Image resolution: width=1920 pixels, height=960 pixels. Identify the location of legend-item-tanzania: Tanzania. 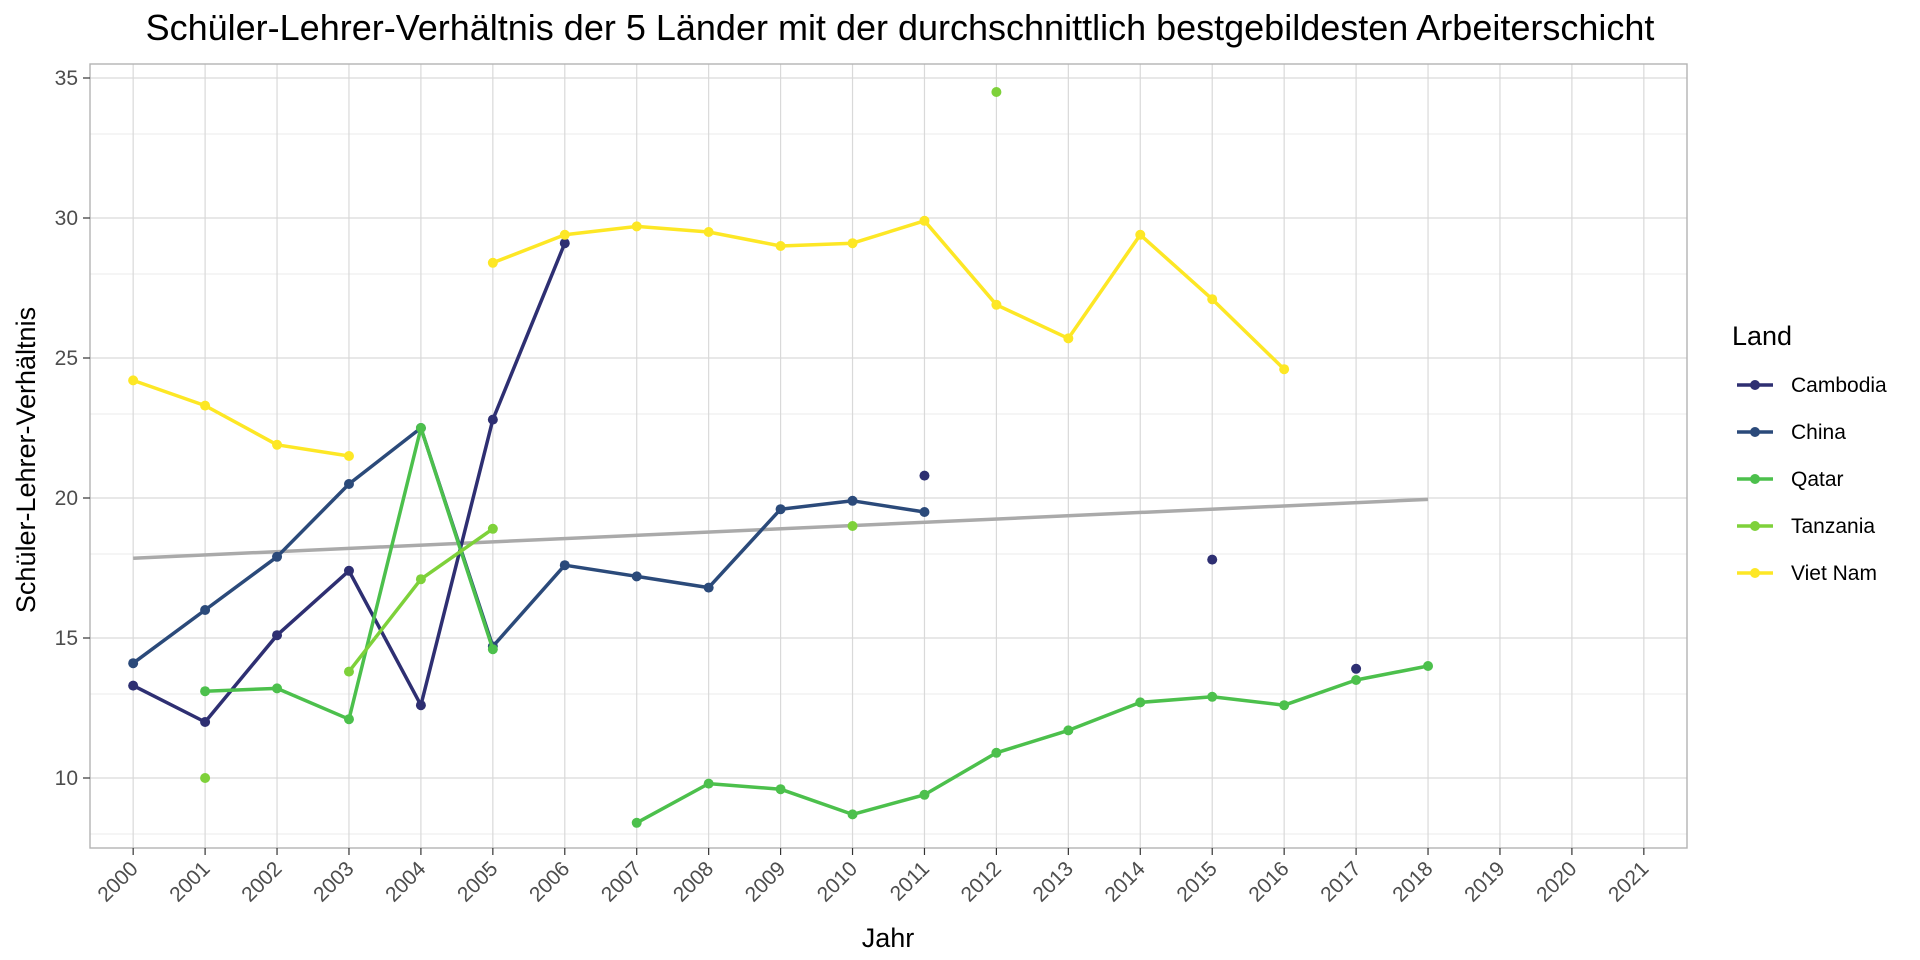
(1806, 526).